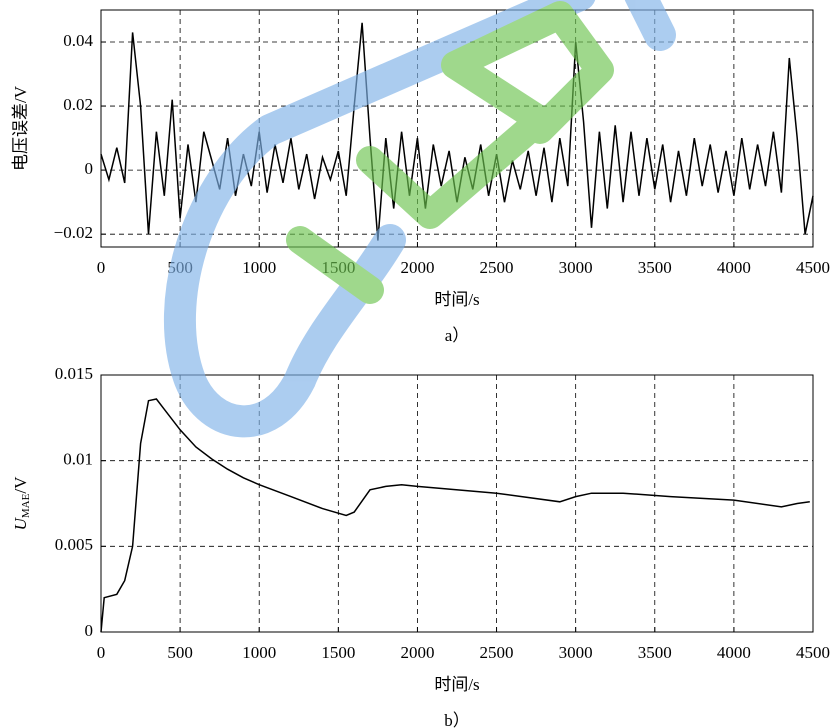  Describe the element at coordinates (74, 544) in the screenshot. I see `y-tick-label: 0.005` at that location.